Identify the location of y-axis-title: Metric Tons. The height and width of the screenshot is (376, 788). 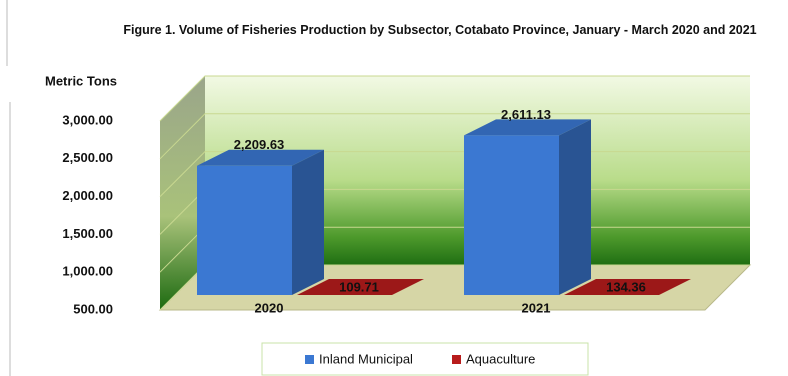
(81, 80).